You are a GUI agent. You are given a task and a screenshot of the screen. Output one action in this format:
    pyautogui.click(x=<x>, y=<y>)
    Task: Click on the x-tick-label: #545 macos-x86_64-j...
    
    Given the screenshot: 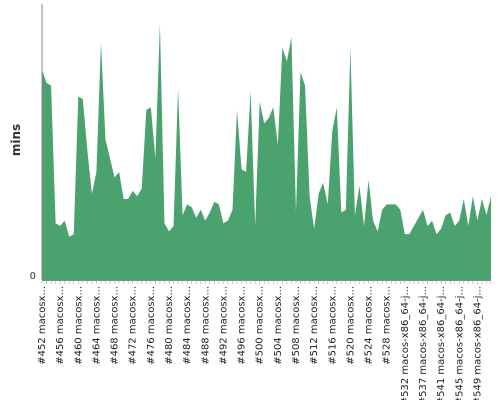 What is the action you would take?
    pyautogui.click(x=459, y=343)
    